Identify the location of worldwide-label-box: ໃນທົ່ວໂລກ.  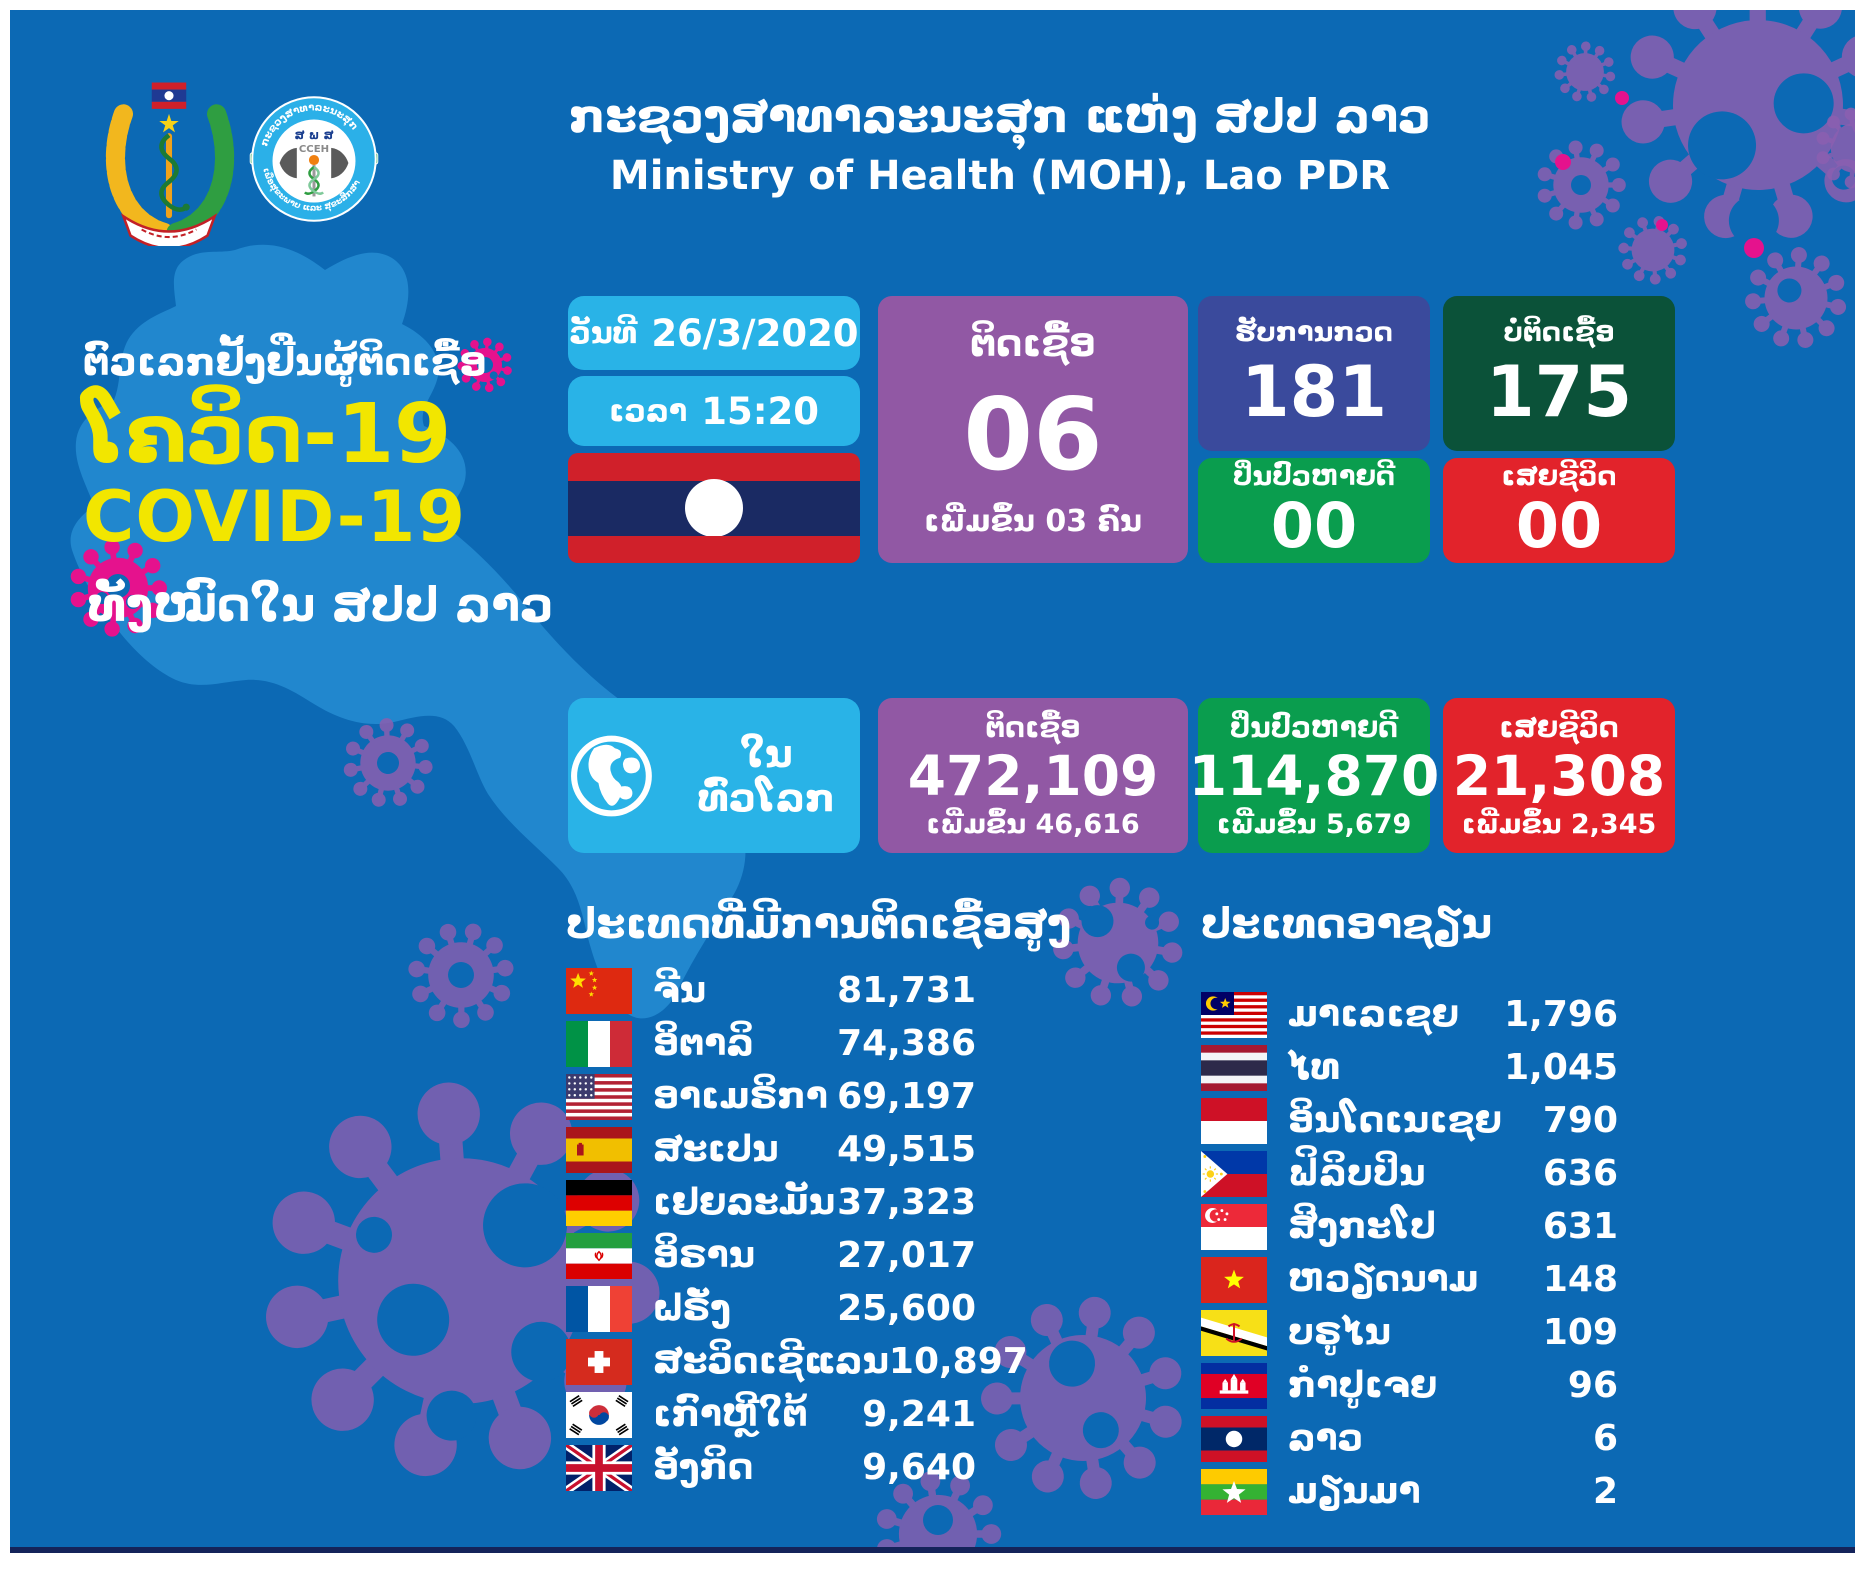
(714, 775).